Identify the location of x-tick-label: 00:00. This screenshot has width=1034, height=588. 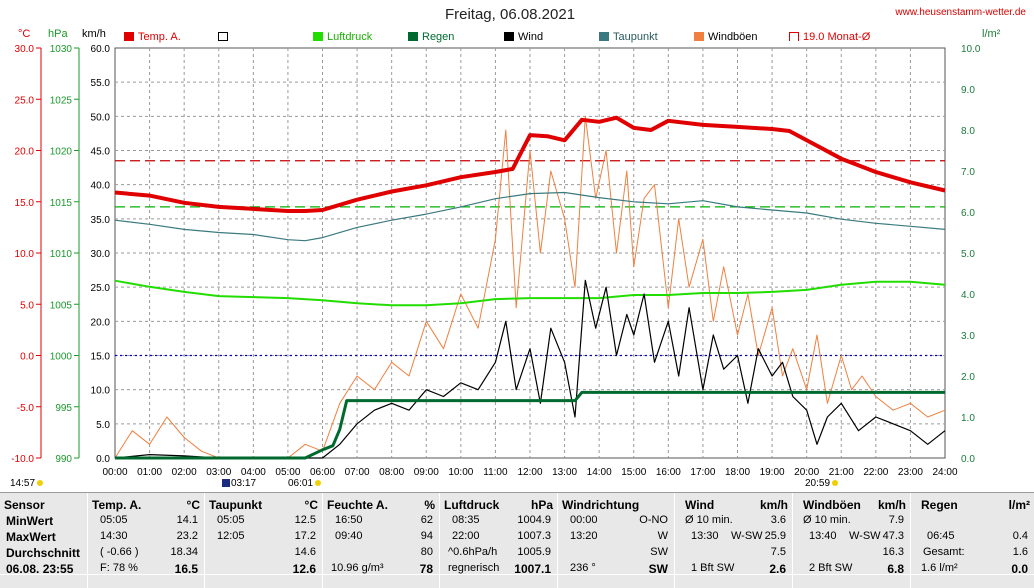
(114, 472).